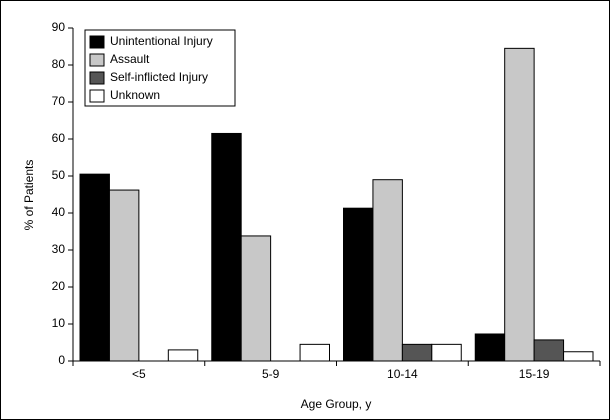 The width and height of the screenshot is (610, 420). What do you see at coordinates (161, 41) in the screenshot?
I see `legend-label: Unintentional Injury` at bounding box center [161, 41].